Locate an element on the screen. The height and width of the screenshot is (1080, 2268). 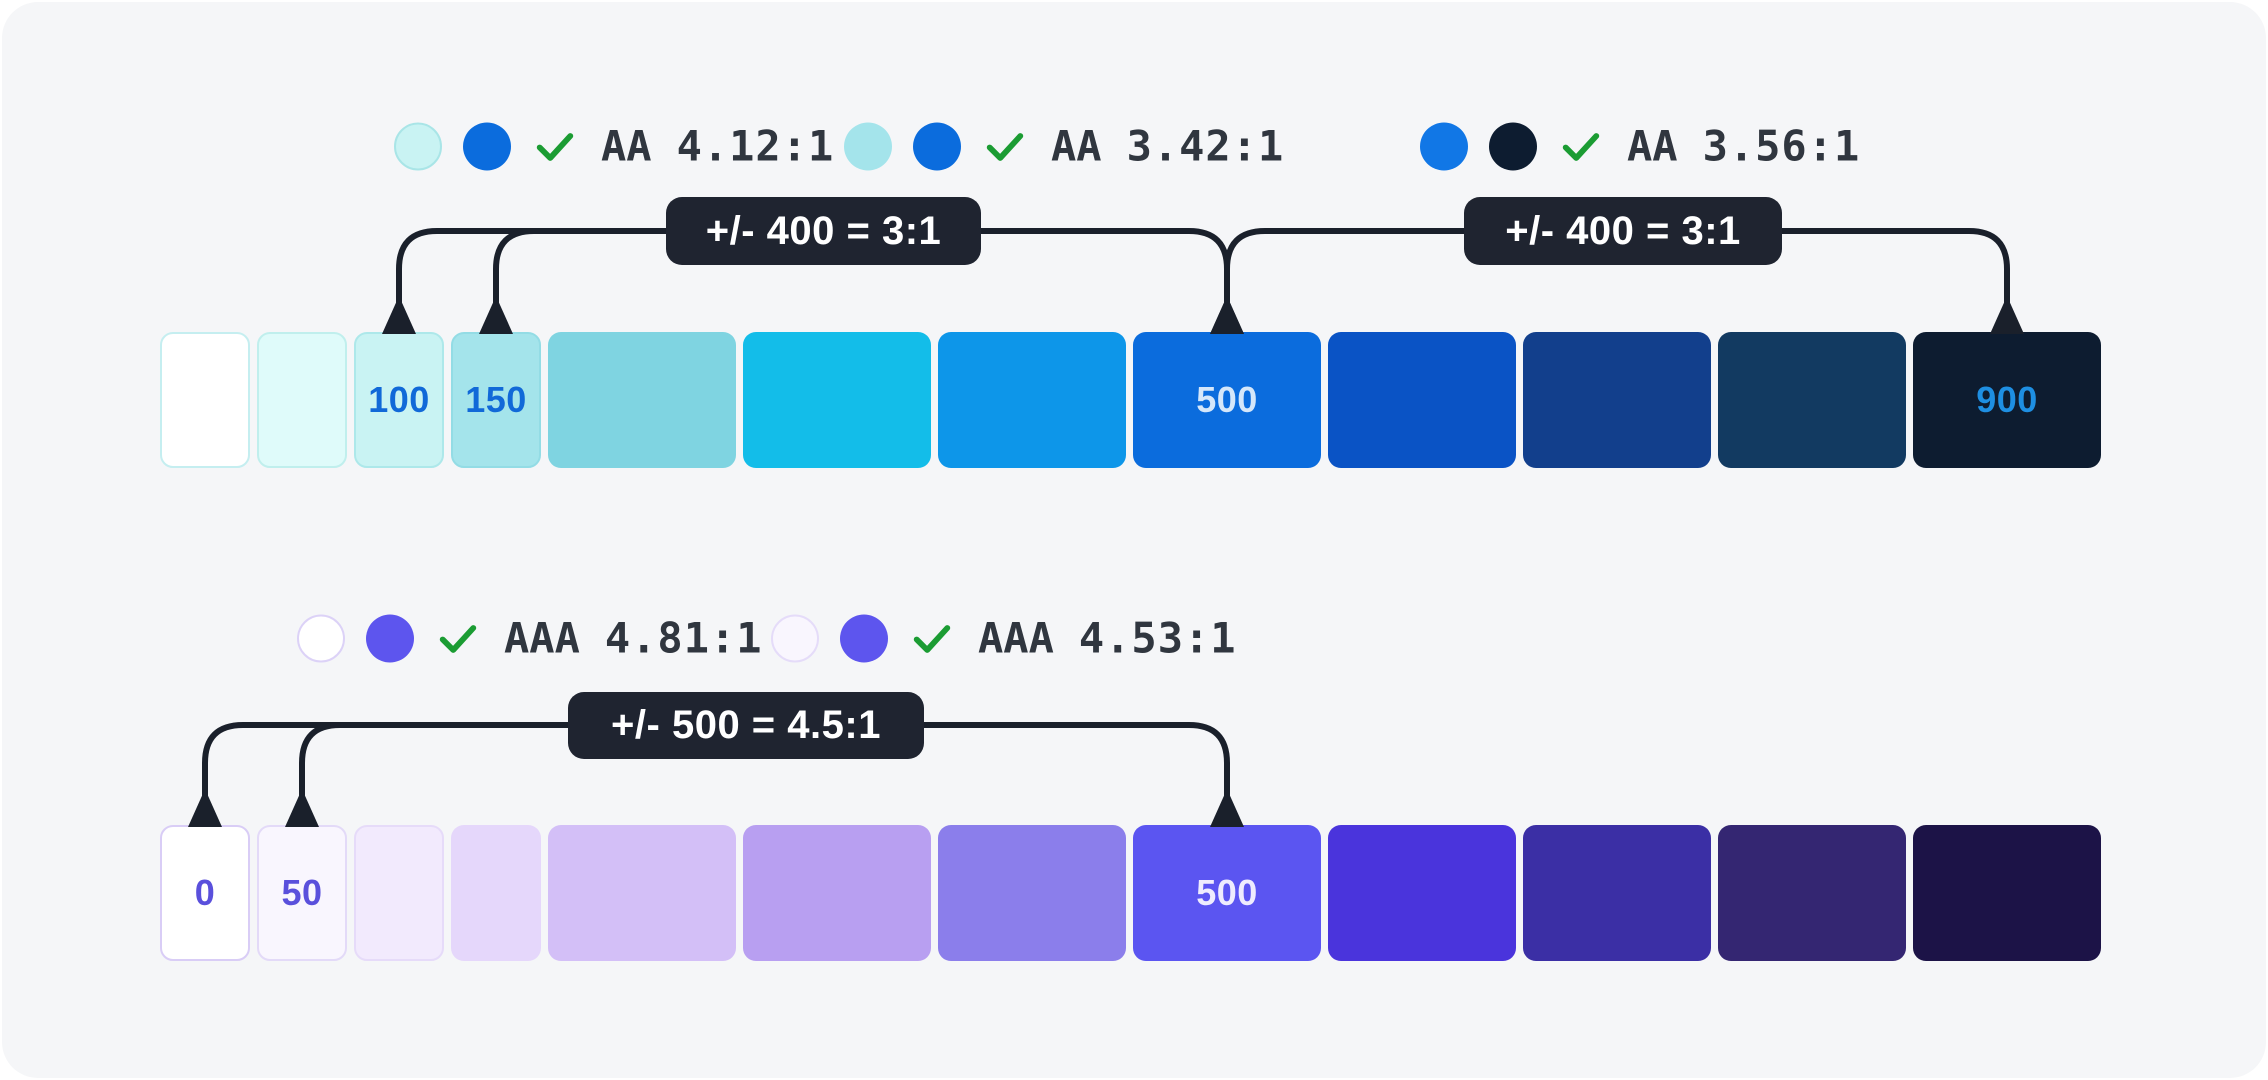
color-swatch-purple-scale-7: 500 is located at coordinates (1227, 893).